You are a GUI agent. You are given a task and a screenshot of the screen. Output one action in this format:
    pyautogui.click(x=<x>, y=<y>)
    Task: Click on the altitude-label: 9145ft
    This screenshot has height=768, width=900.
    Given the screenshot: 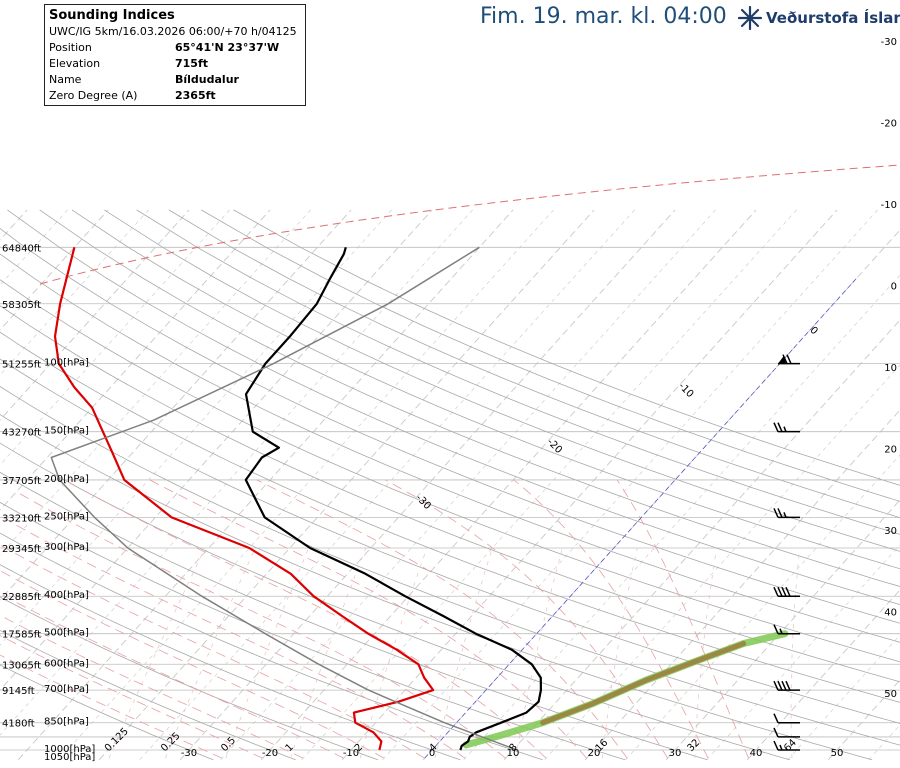 What is the action you would take?
    pyautogui.click(x=18, y=691)
    